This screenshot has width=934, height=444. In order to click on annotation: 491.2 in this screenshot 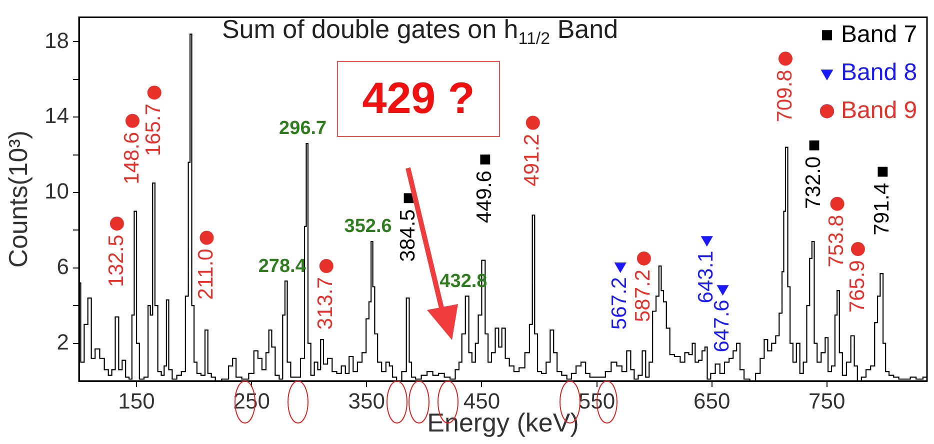, I will do `click(532, 160)`.